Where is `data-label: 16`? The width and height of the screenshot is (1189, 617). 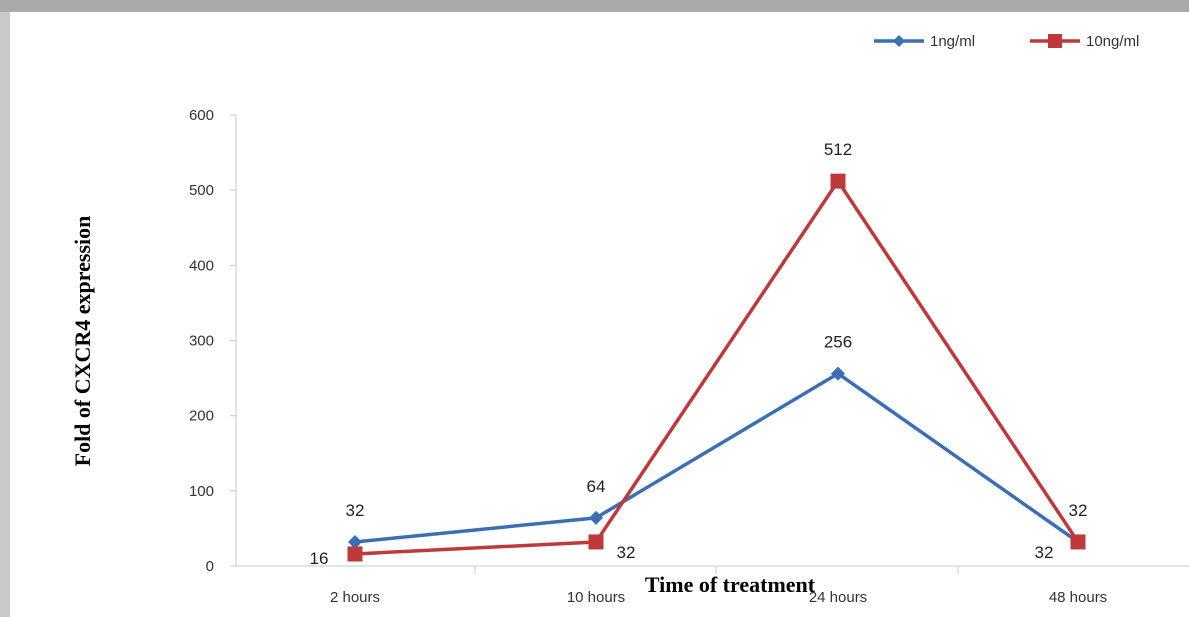
data-label: 16 is located at coordinates (319, 558).